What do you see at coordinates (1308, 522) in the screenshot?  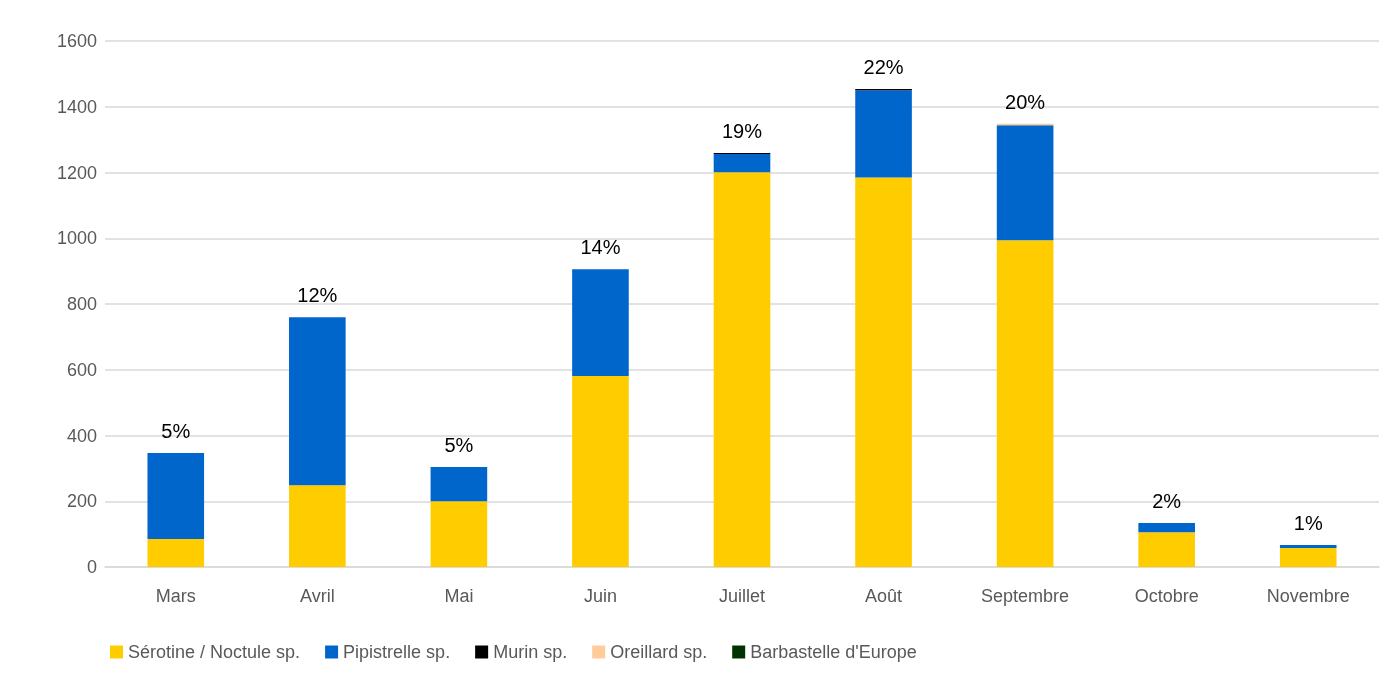 I see `annotation: 1%` at bounding box center [1308, 522].